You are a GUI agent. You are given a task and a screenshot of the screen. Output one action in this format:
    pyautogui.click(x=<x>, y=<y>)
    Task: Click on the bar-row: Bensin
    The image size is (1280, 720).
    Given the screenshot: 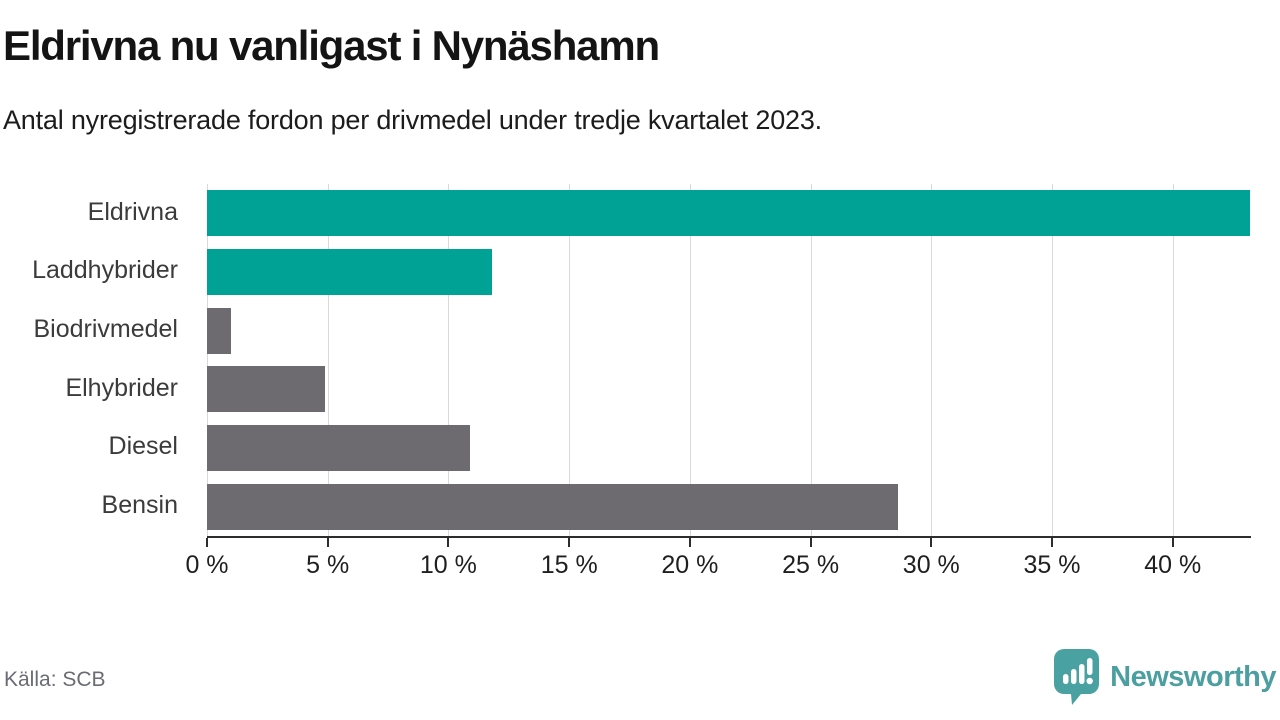 What is the action you would take?
    pyautogui.click(x=640, y=506)
    